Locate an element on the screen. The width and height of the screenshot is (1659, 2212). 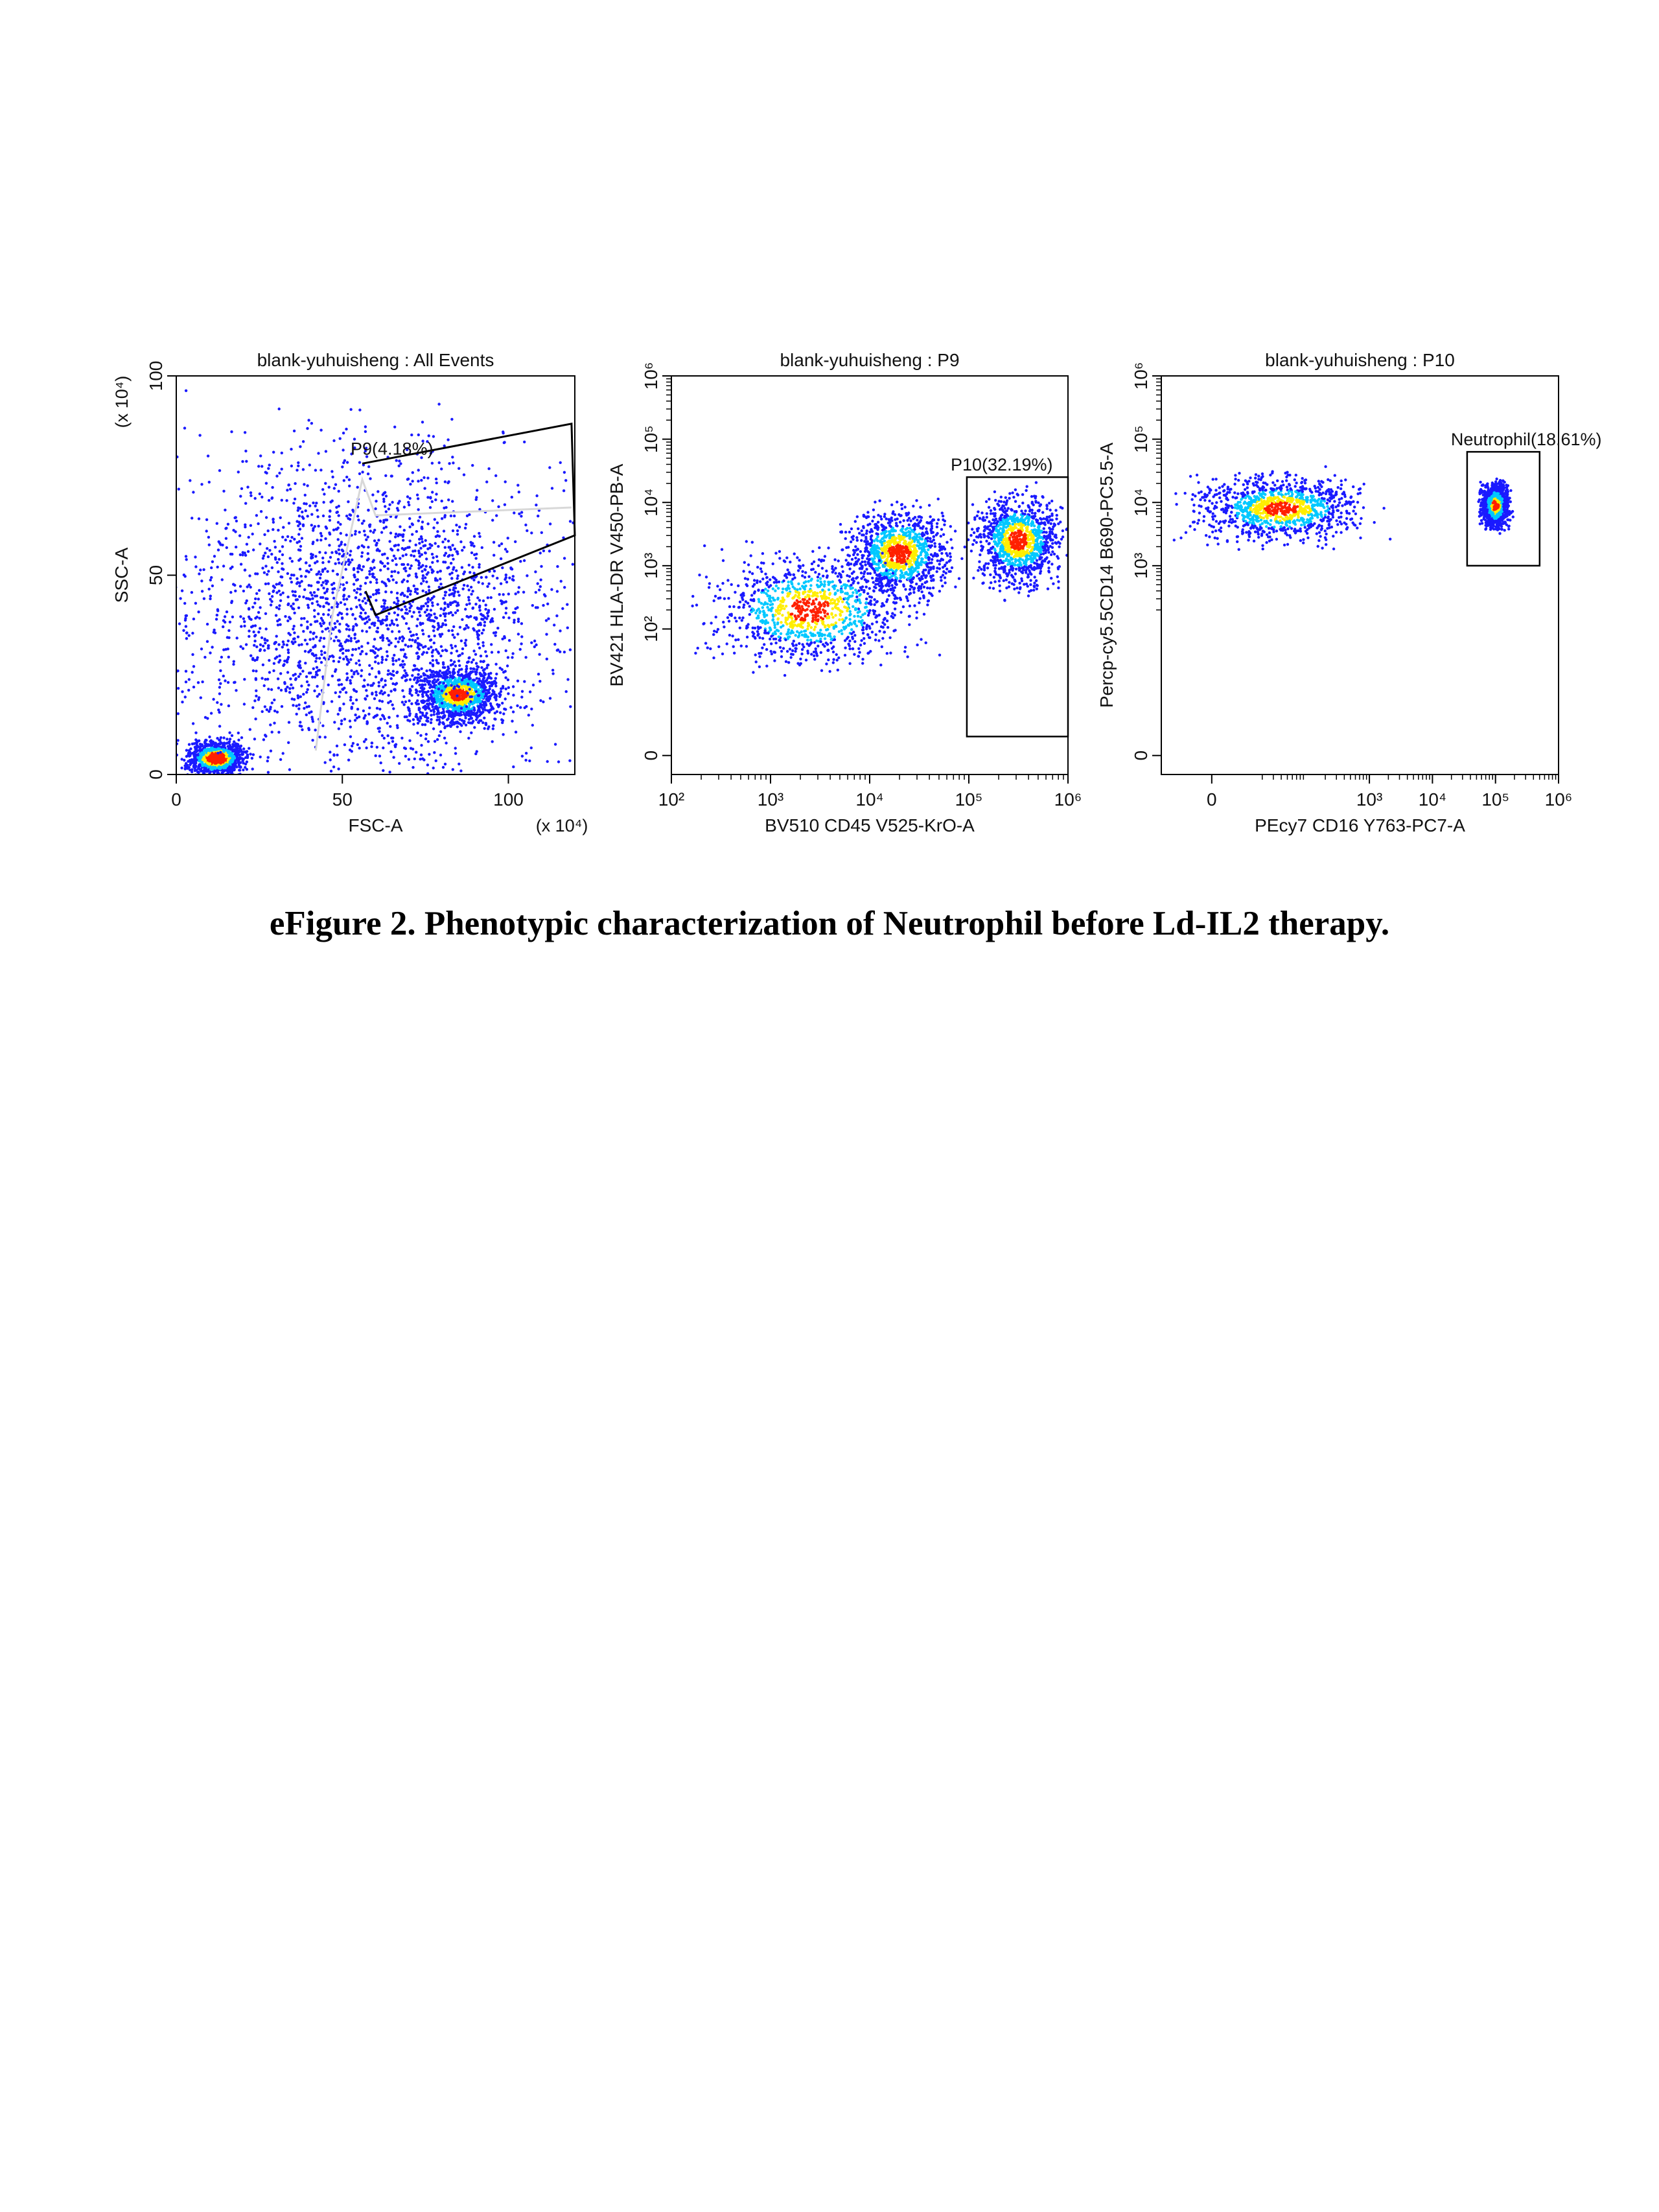
x-axis-label: PEcy7 CD16 Y763-PC7-A is located at coordinates (1360, 825).